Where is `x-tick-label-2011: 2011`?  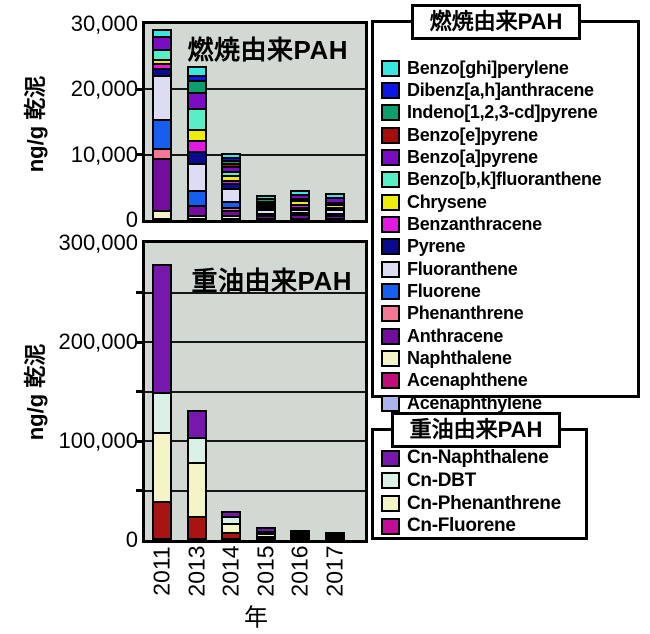 x-tick-label-2011: 2011 is located at coordinates (161, 571).